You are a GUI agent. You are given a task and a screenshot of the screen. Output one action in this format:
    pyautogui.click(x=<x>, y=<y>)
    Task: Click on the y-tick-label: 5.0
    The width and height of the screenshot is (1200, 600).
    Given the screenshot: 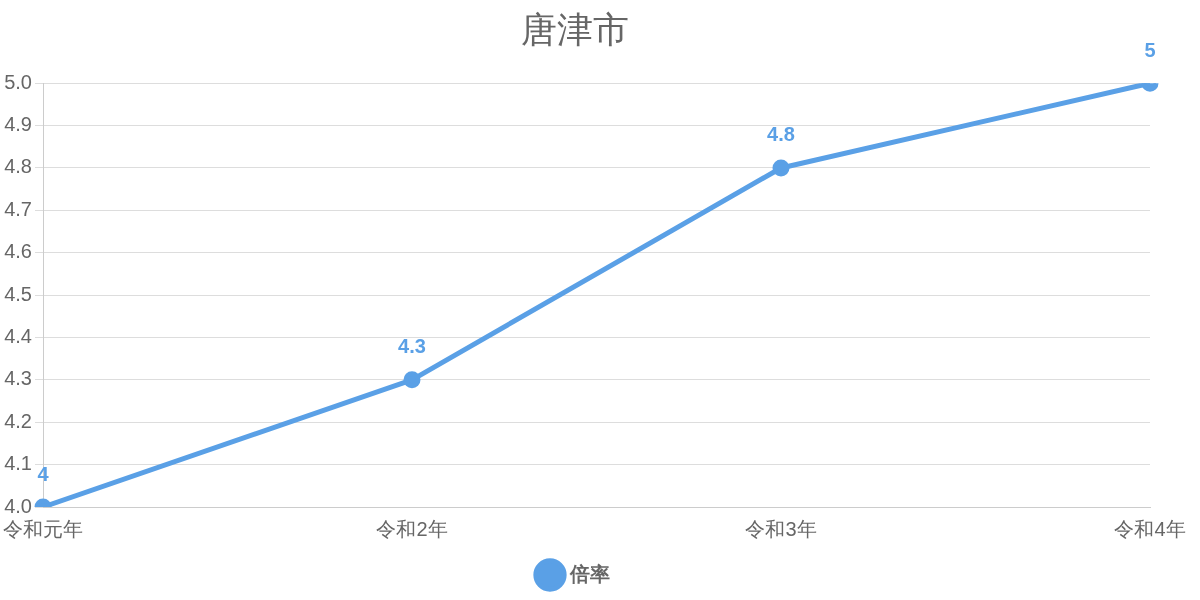 What is the action you would take?
    pyautogui.click(x=18, y=81)
    